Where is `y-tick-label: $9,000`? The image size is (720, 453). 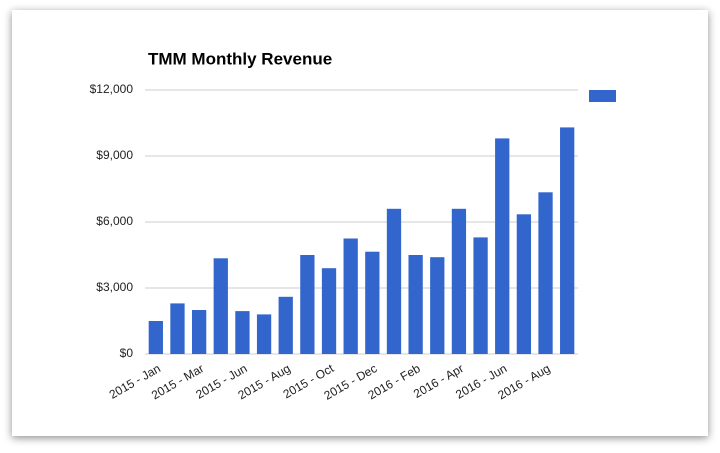 y-tick-label: $9,000 is located at coordinates (114, 155).